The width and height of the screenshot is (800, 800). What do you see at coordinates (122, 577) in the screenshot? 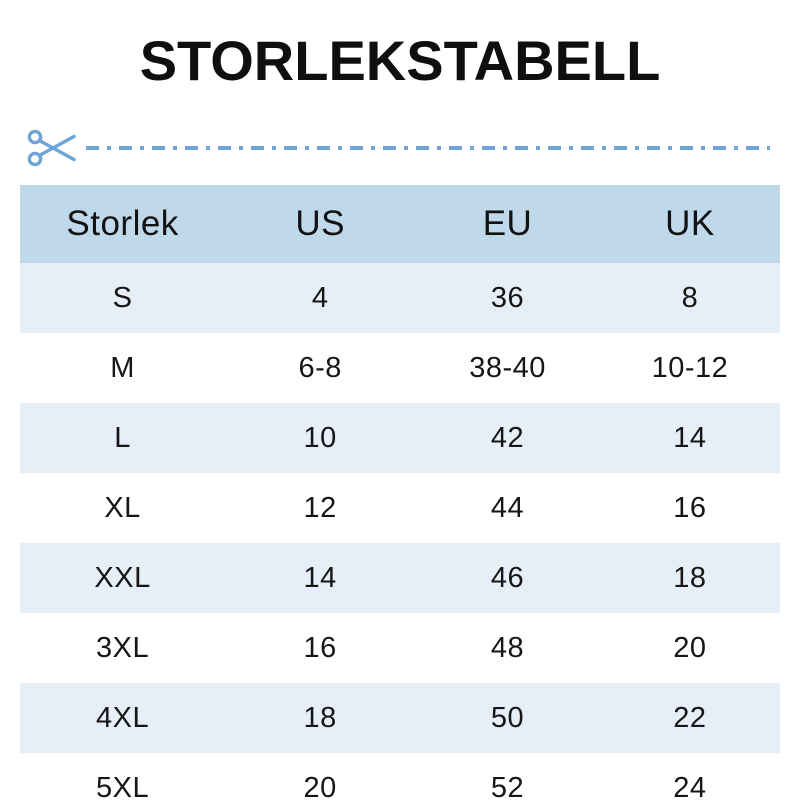
I see `size-cell: XXL` at bounding box center [122, 577].